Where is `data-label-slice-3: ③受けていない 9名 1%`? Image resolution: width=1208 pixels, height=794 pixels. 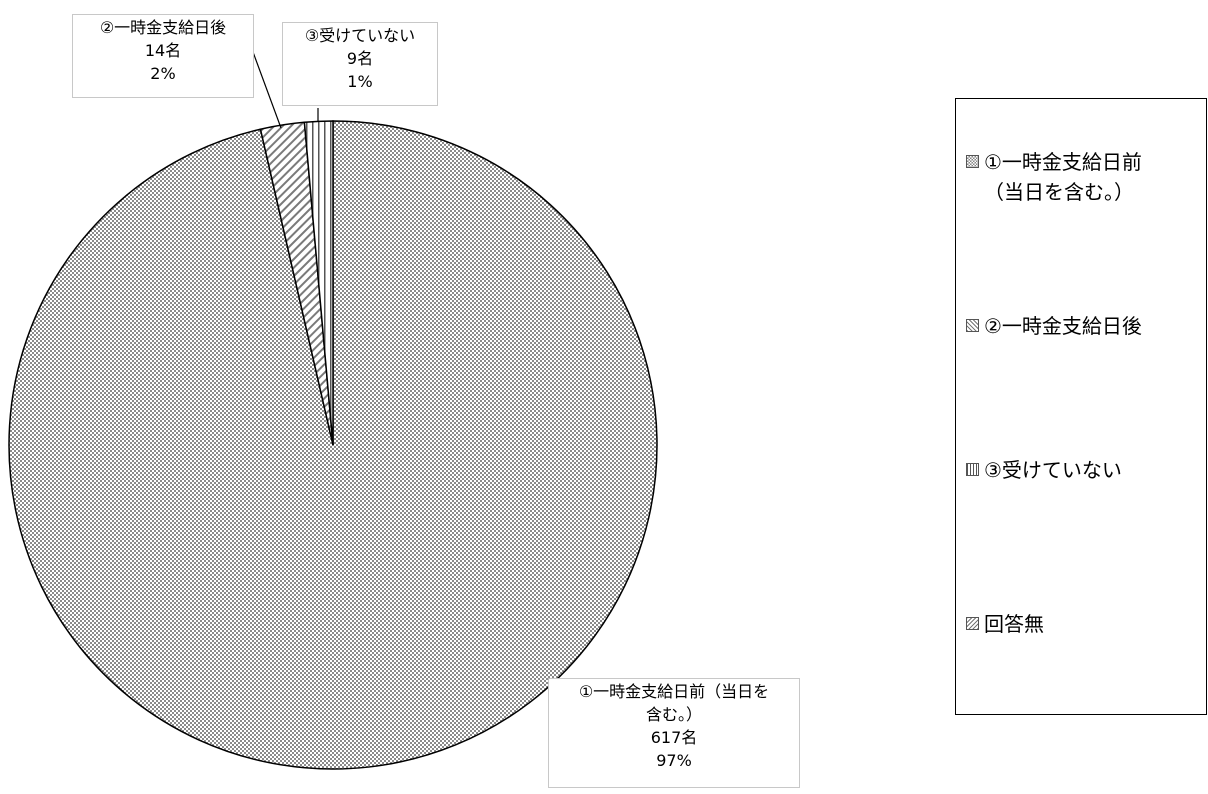 data-label-slice-3: ③受けていない 9名 1% is located at coordinates (360, 64).